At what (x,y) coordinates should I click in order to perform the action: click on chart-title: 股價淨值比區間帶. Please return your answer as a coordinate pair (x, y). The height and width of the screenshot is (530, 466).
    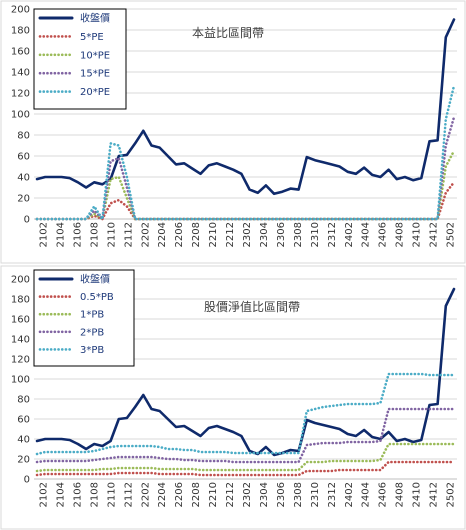
    Looking at the image, I should click on (252, 306).